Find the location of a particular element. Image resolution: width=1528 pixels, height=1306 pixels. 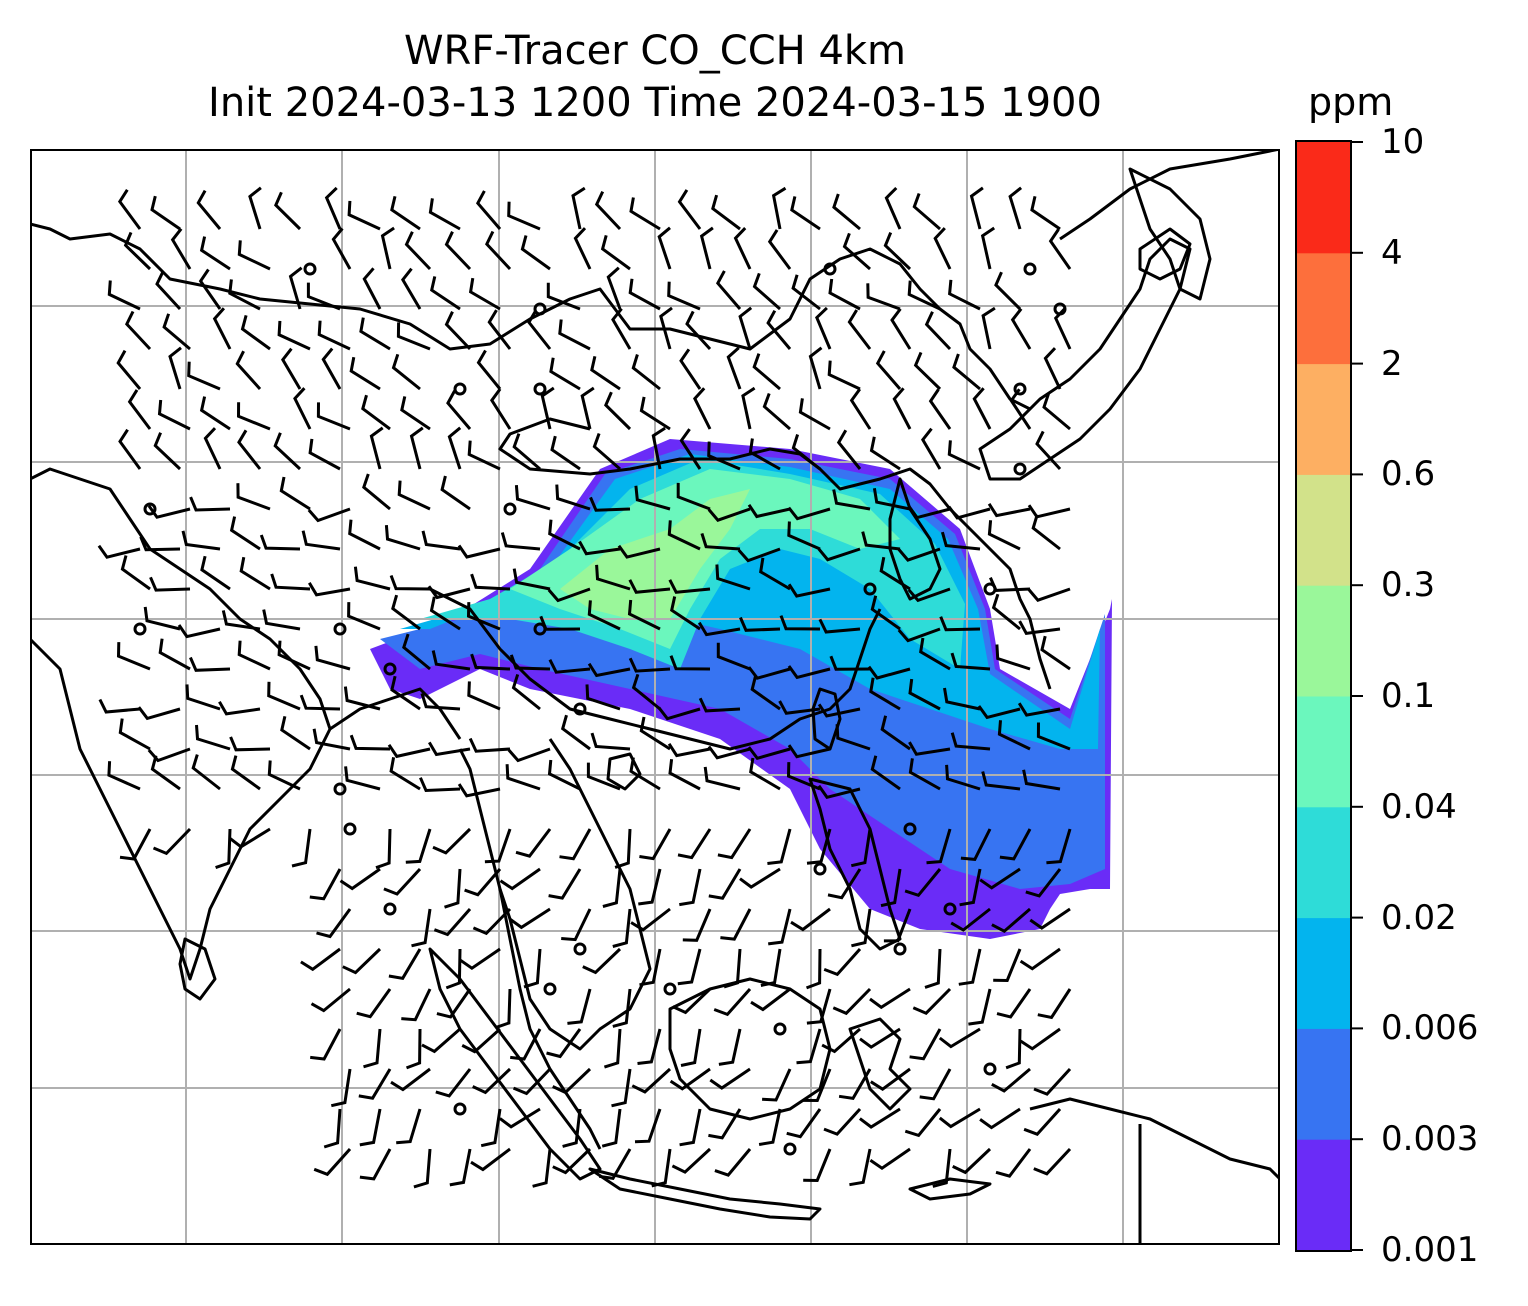

colorbar-unit: ppm is located at coordinates (1351, 102).